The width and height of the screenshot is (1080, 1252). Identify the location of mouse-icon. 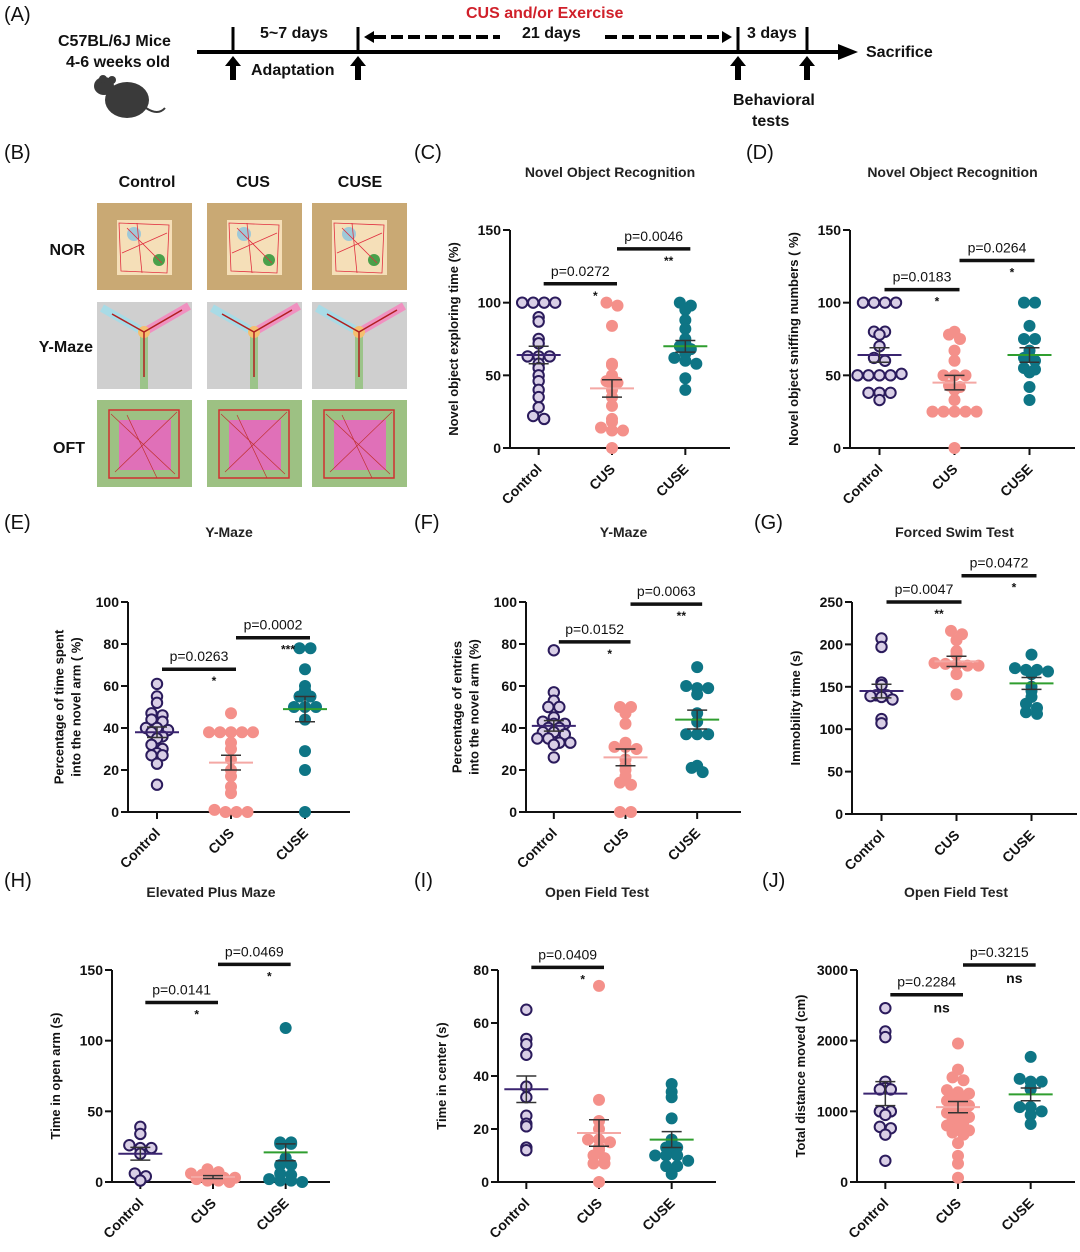
(130, 96).